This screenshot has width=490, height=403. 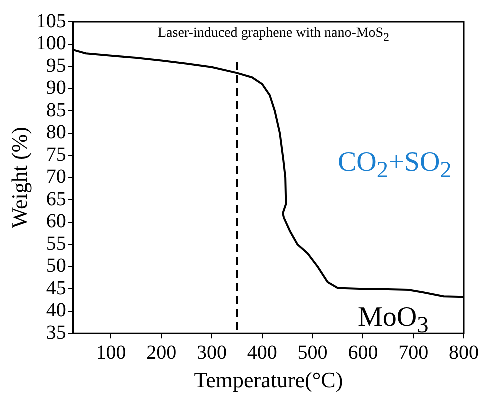 What do you see at coordinates (464, 353) in the screenshot?
I see `x-tick-label: 800` at bounding box center [464, 353].